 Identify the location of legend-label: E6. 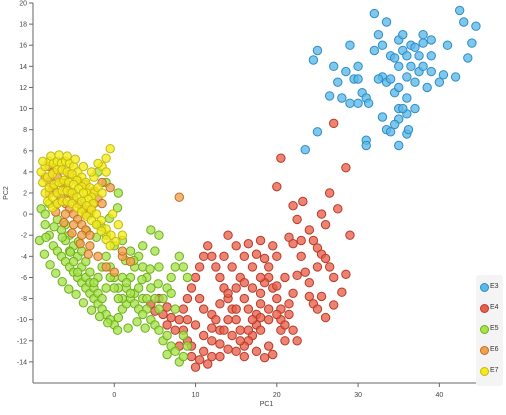
(494, 349).